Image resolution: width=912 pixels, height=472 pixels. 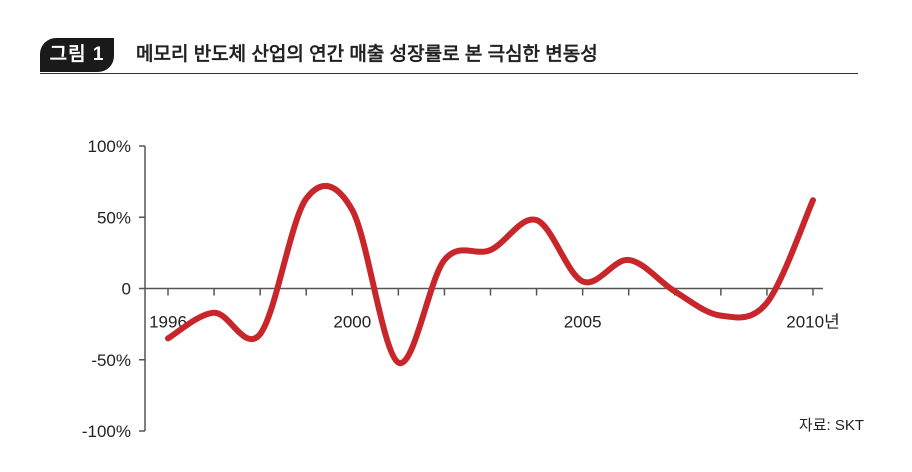 I want to click on x-tick-label: 2005, so click(x=583, y=322).